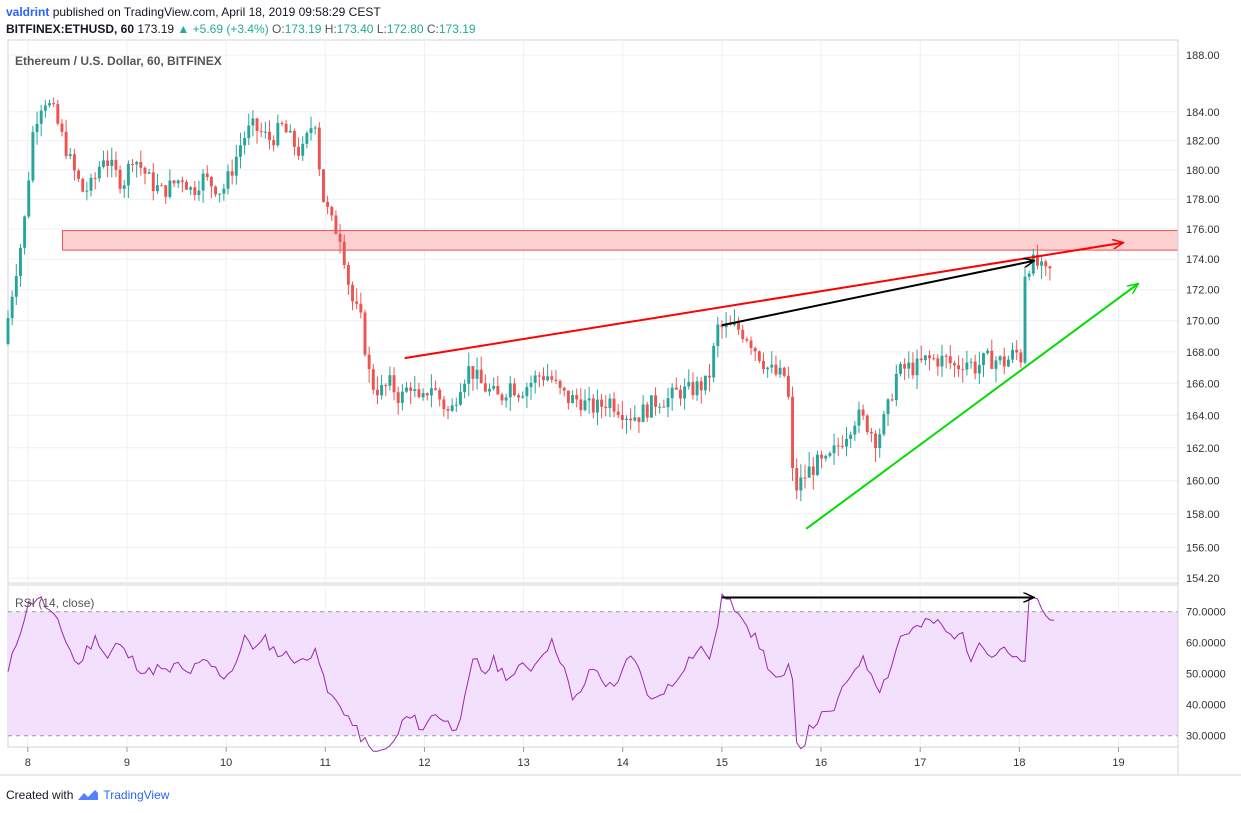  What do you see at coordinates (1206, 644) in the screenshot?
I see `rsi-tick-label: 60.0000` at bounding box center [1206, 644].